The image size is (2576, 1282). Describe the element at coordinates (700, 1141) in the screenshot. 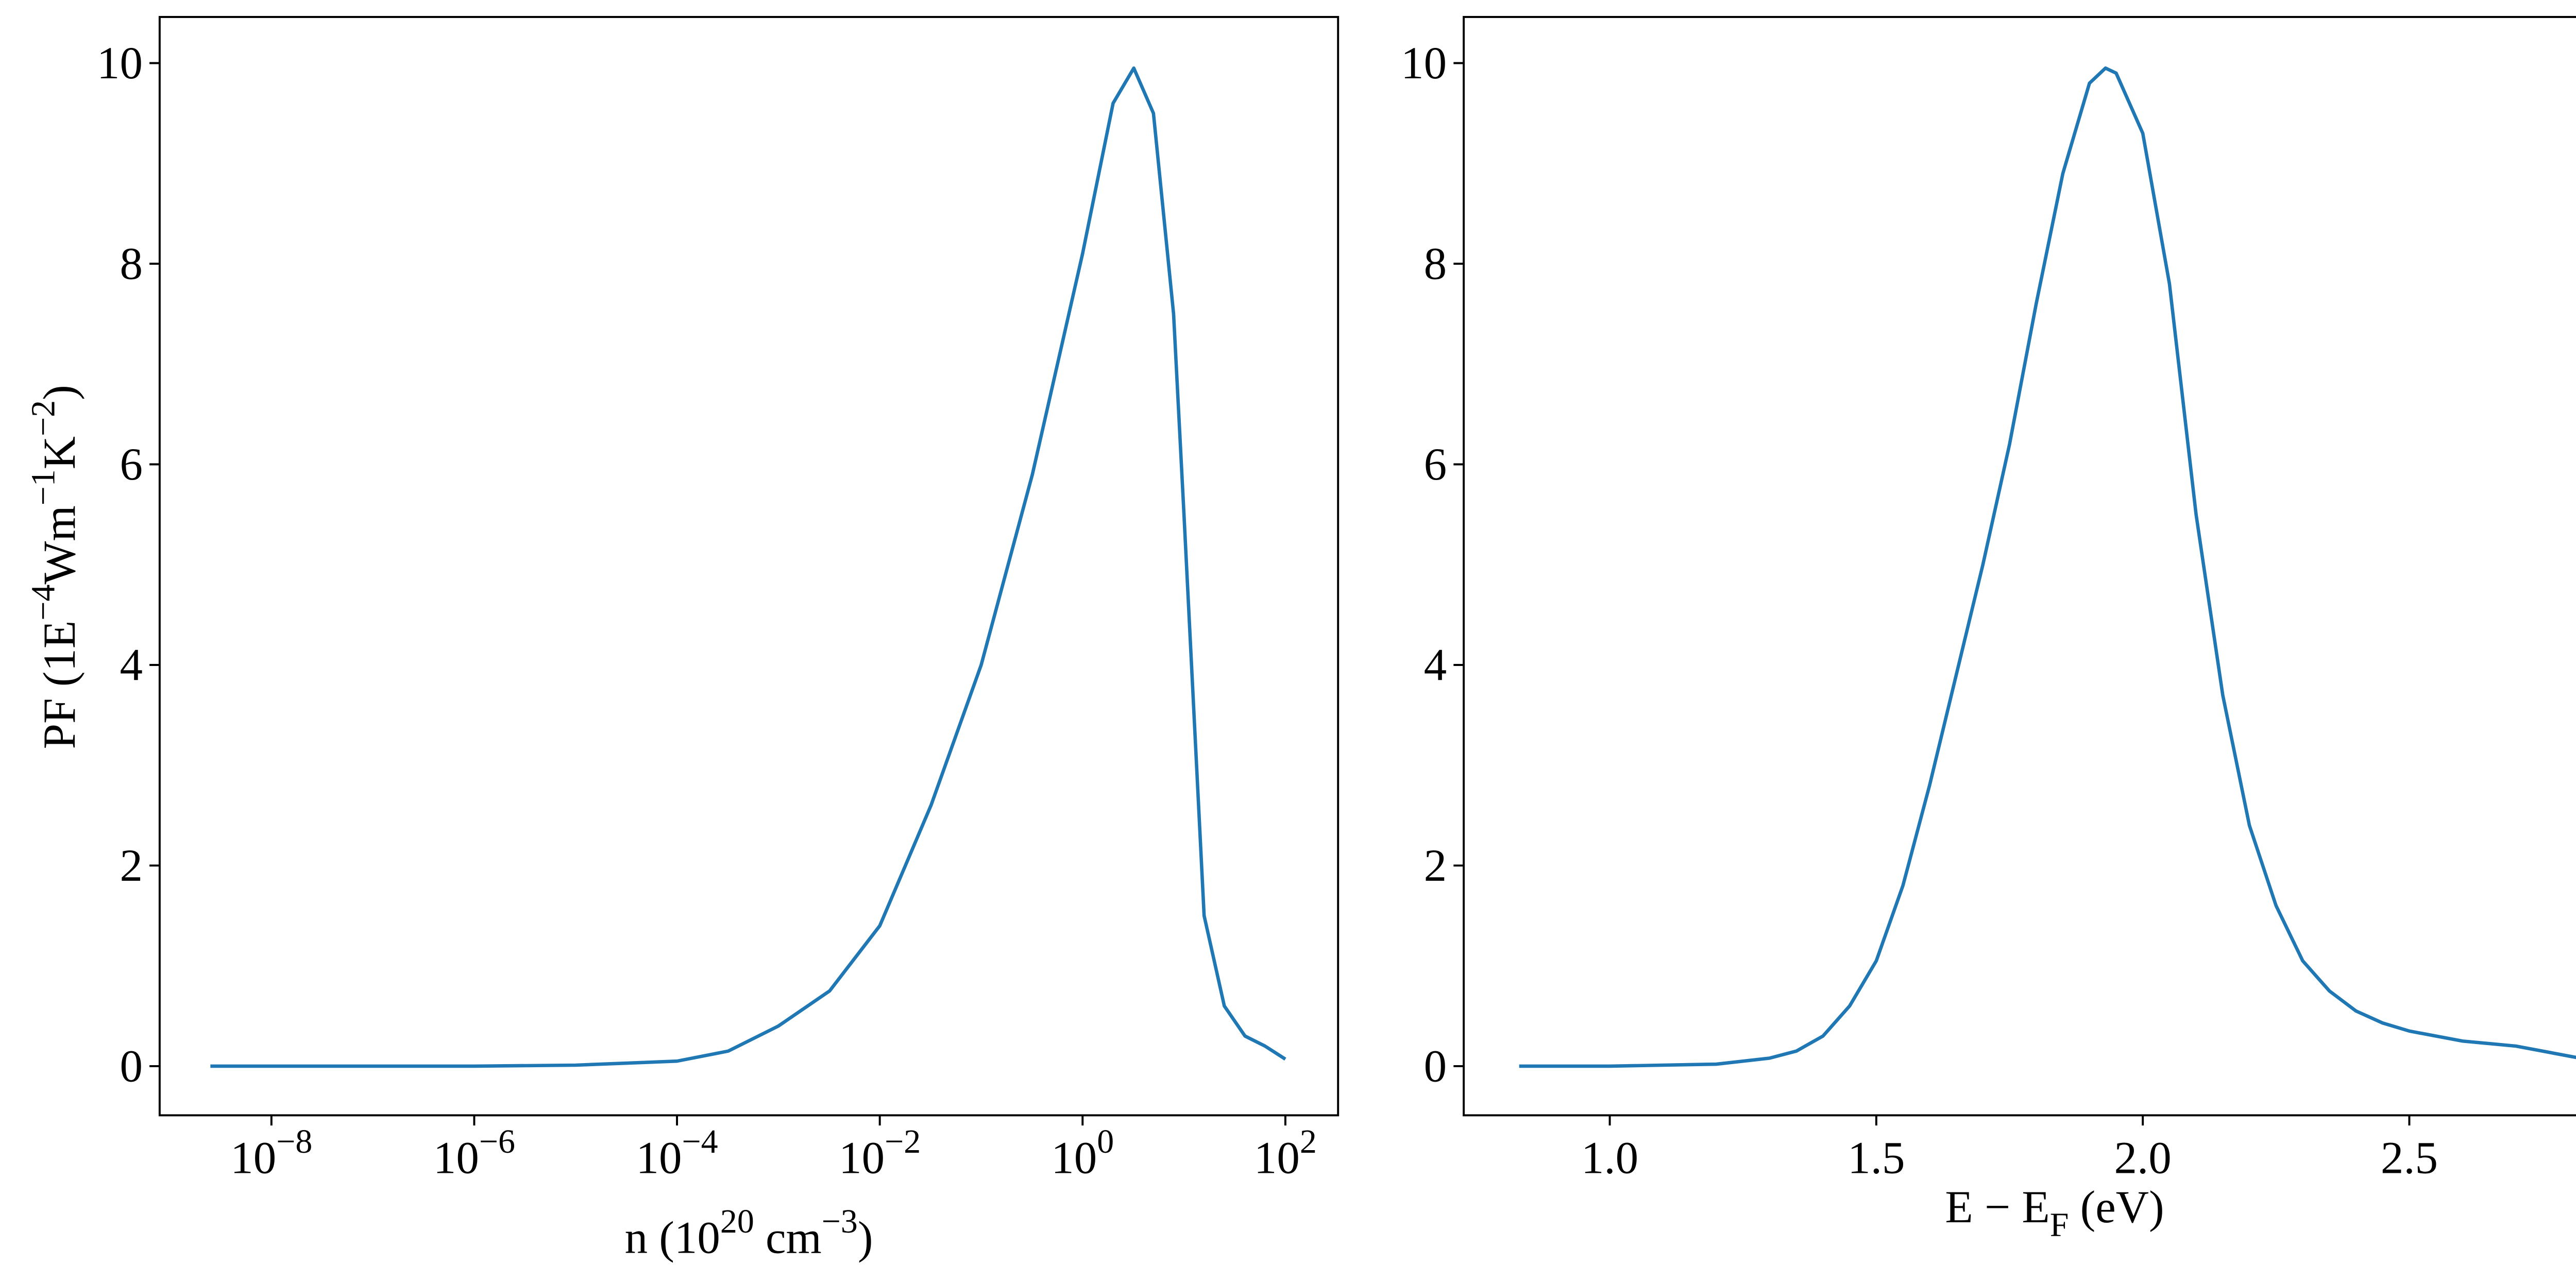

I see `tick-exponent: −4` at that location.